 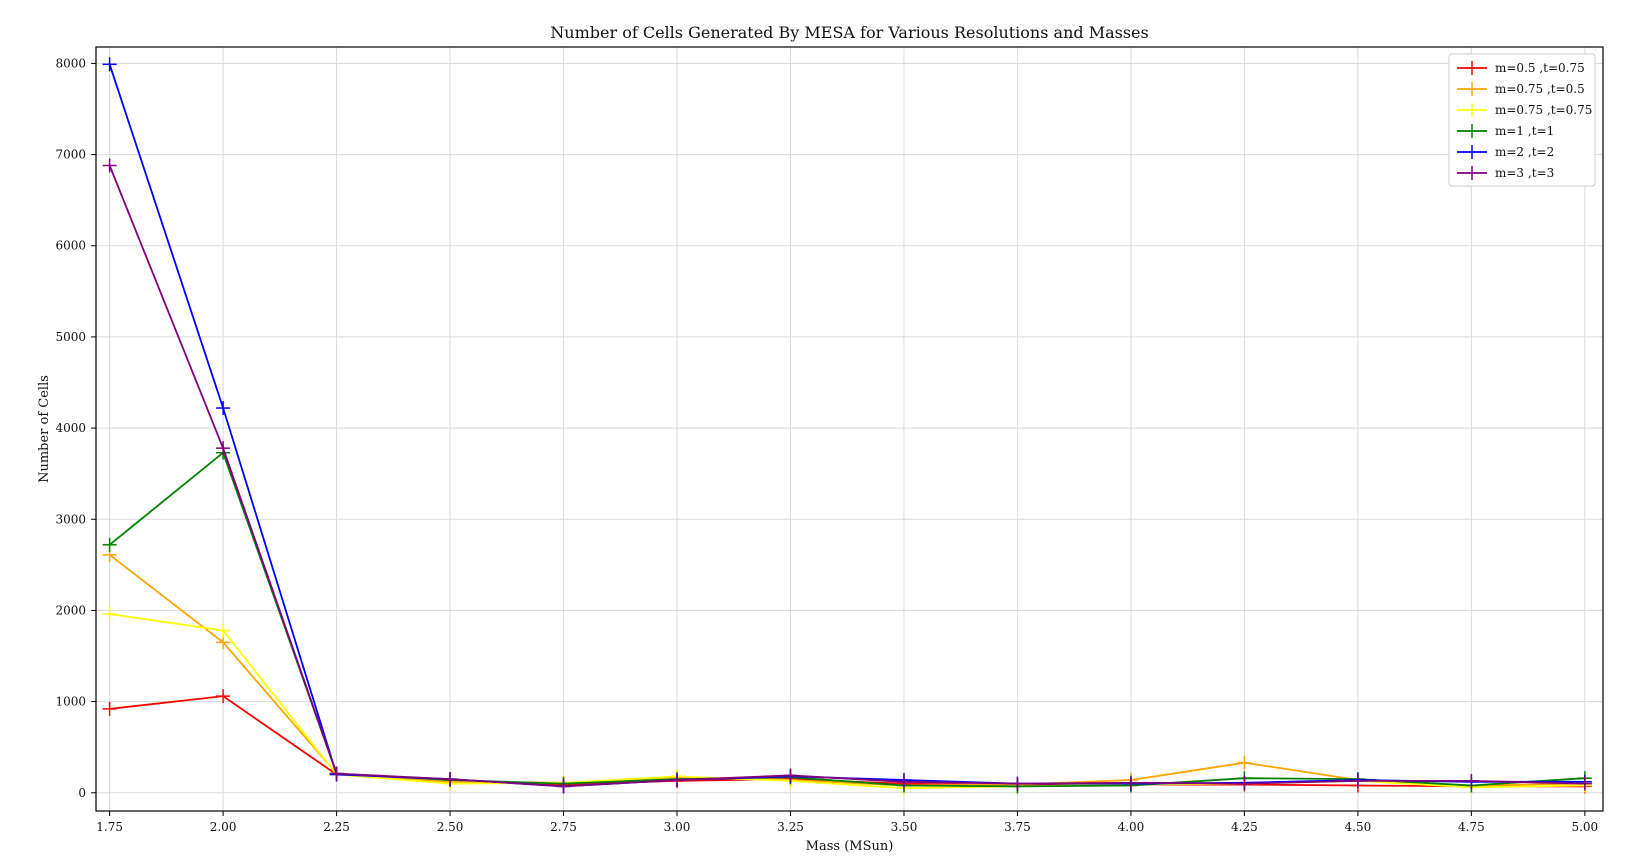 I want to click on legend-label: m=0.75 ,t=0.75, so click(x=1543, y=110).